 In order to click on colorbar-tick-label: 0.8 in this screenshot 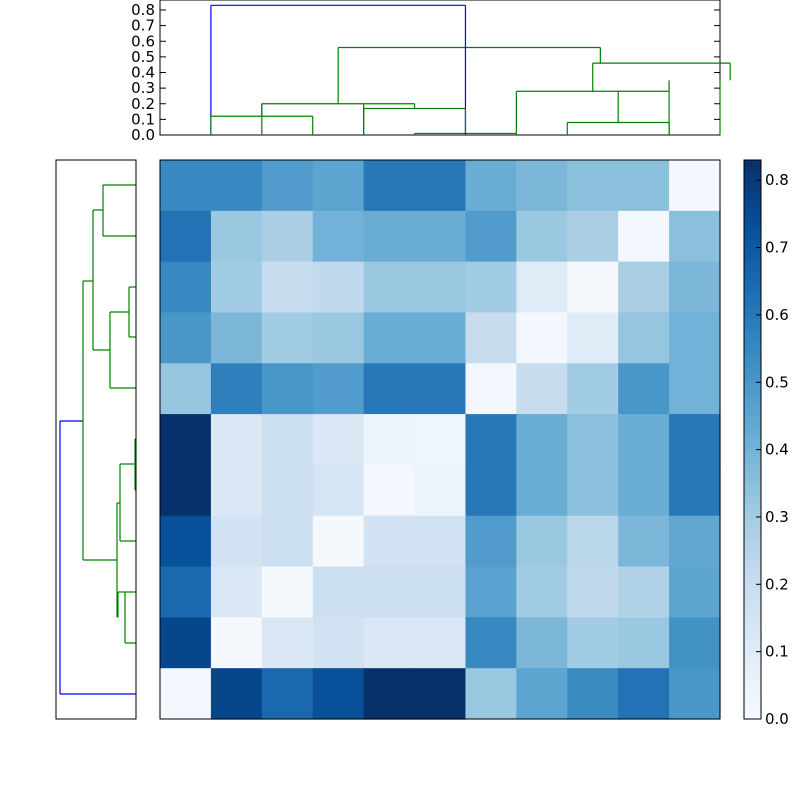, I will do `click(777, 180)`.